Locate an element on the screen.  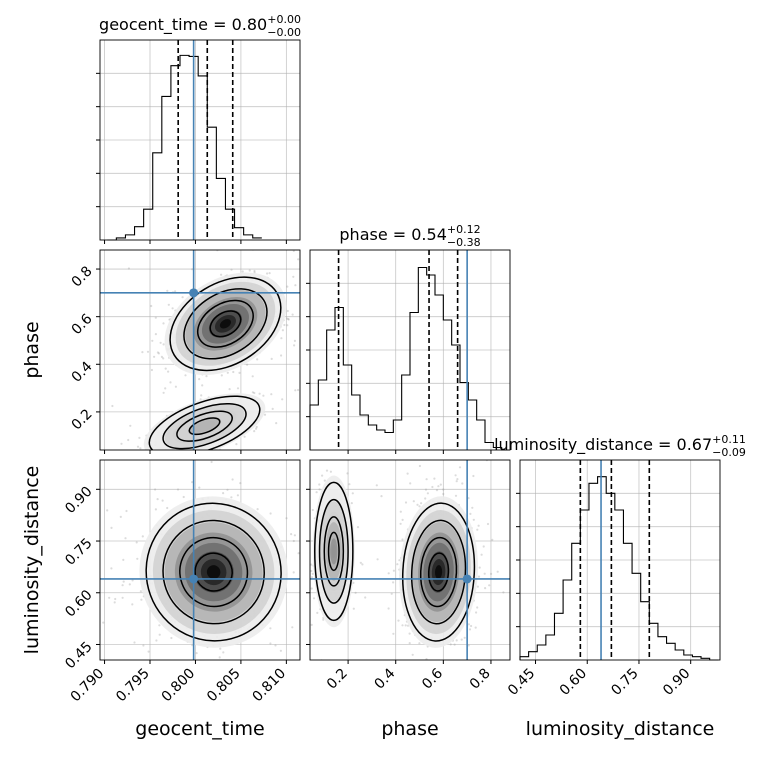
title-upper: +0.12 is located at coordinates (464, 229).